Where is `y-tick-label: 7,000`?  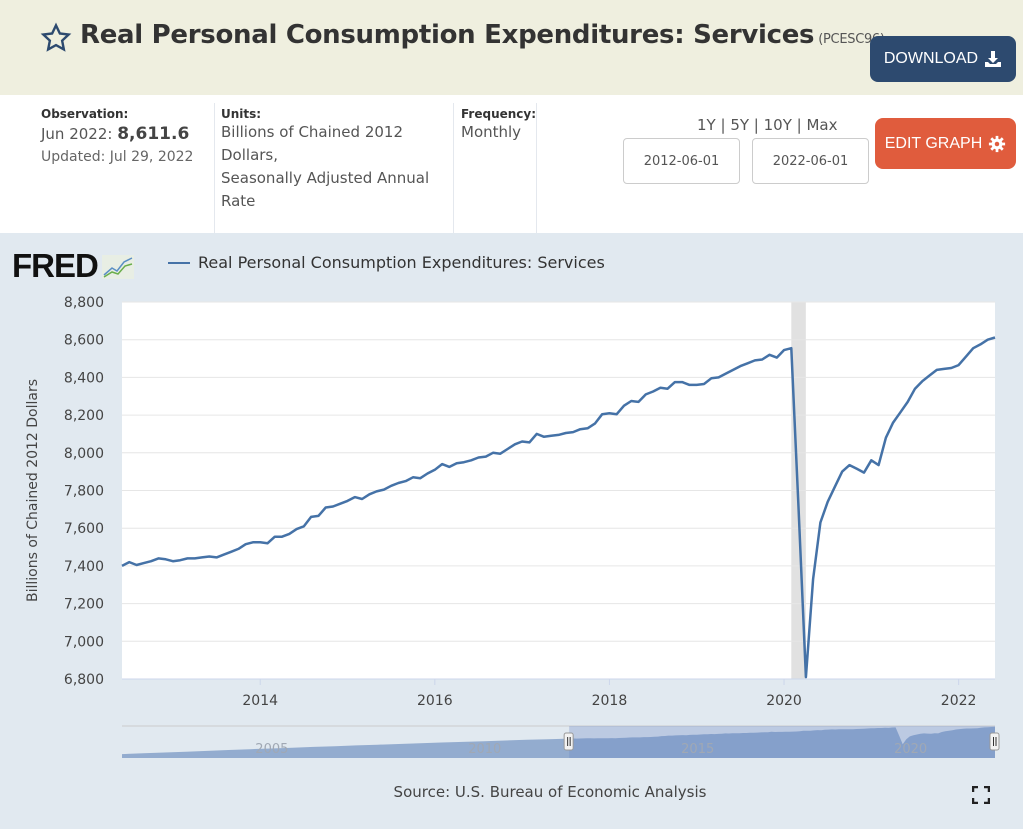 y-tick-label: 7,000 is located at coordinates (84, 642).